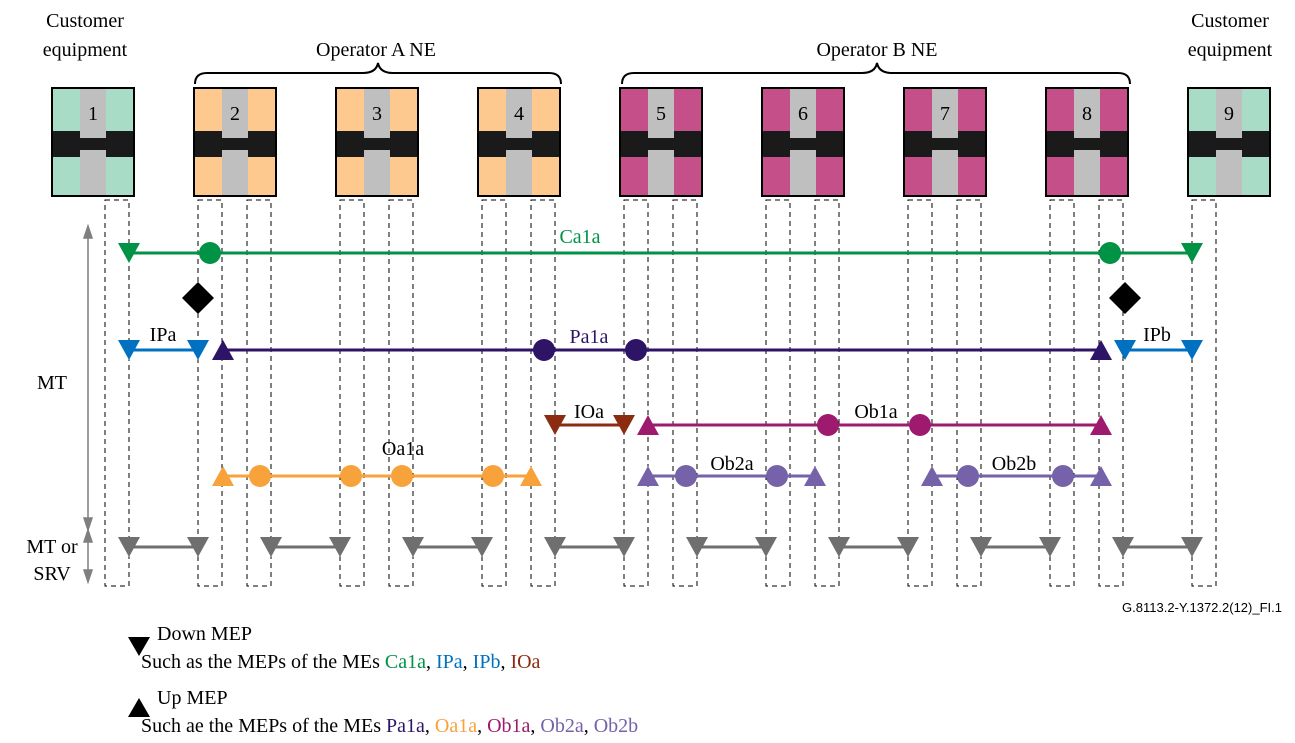 This screenshot has width=1295, height=743. I want to click on node-8: 8, so click(1087, 142).